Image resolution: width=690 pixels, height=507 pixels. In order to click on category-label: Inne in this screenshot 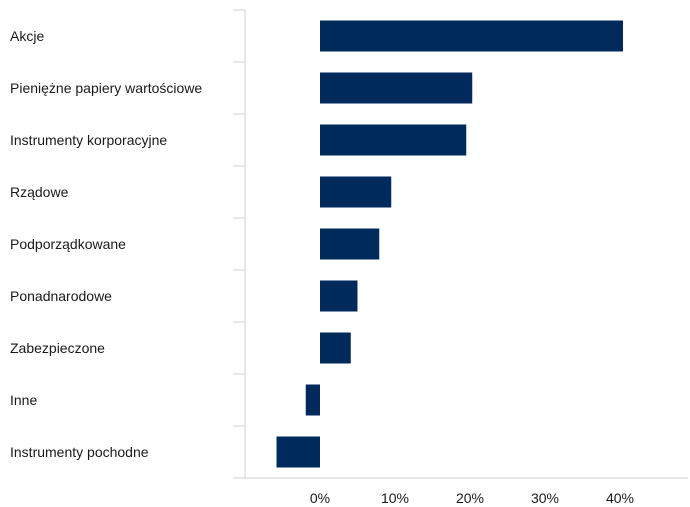, I will do `click(23, 400)`.